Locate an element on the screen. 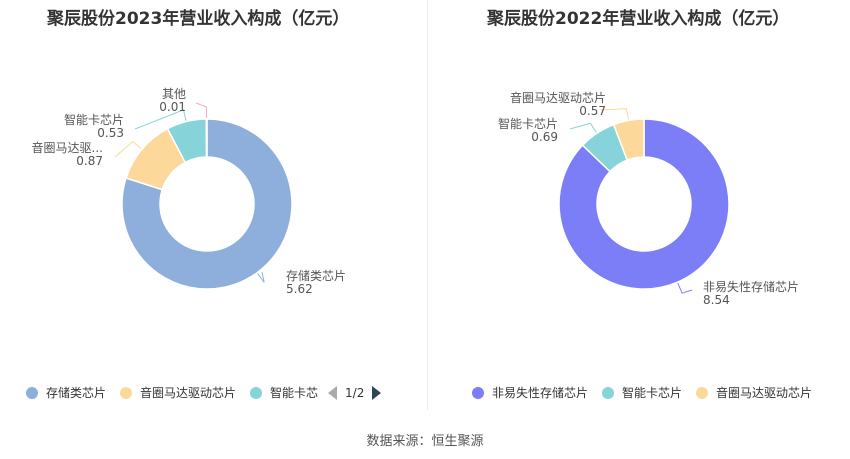  slice-value-label: 5.62 is located at coordinates (299, 289).